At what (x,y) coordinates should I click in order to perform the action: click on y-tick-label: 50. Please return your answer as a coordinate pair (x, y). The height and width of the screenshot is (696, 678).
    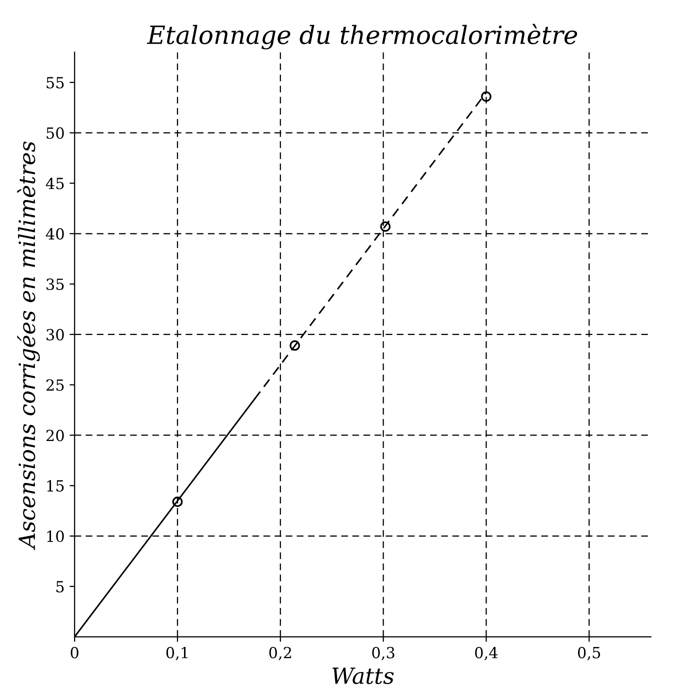
    Looking at the image, I should click on (55, 133).